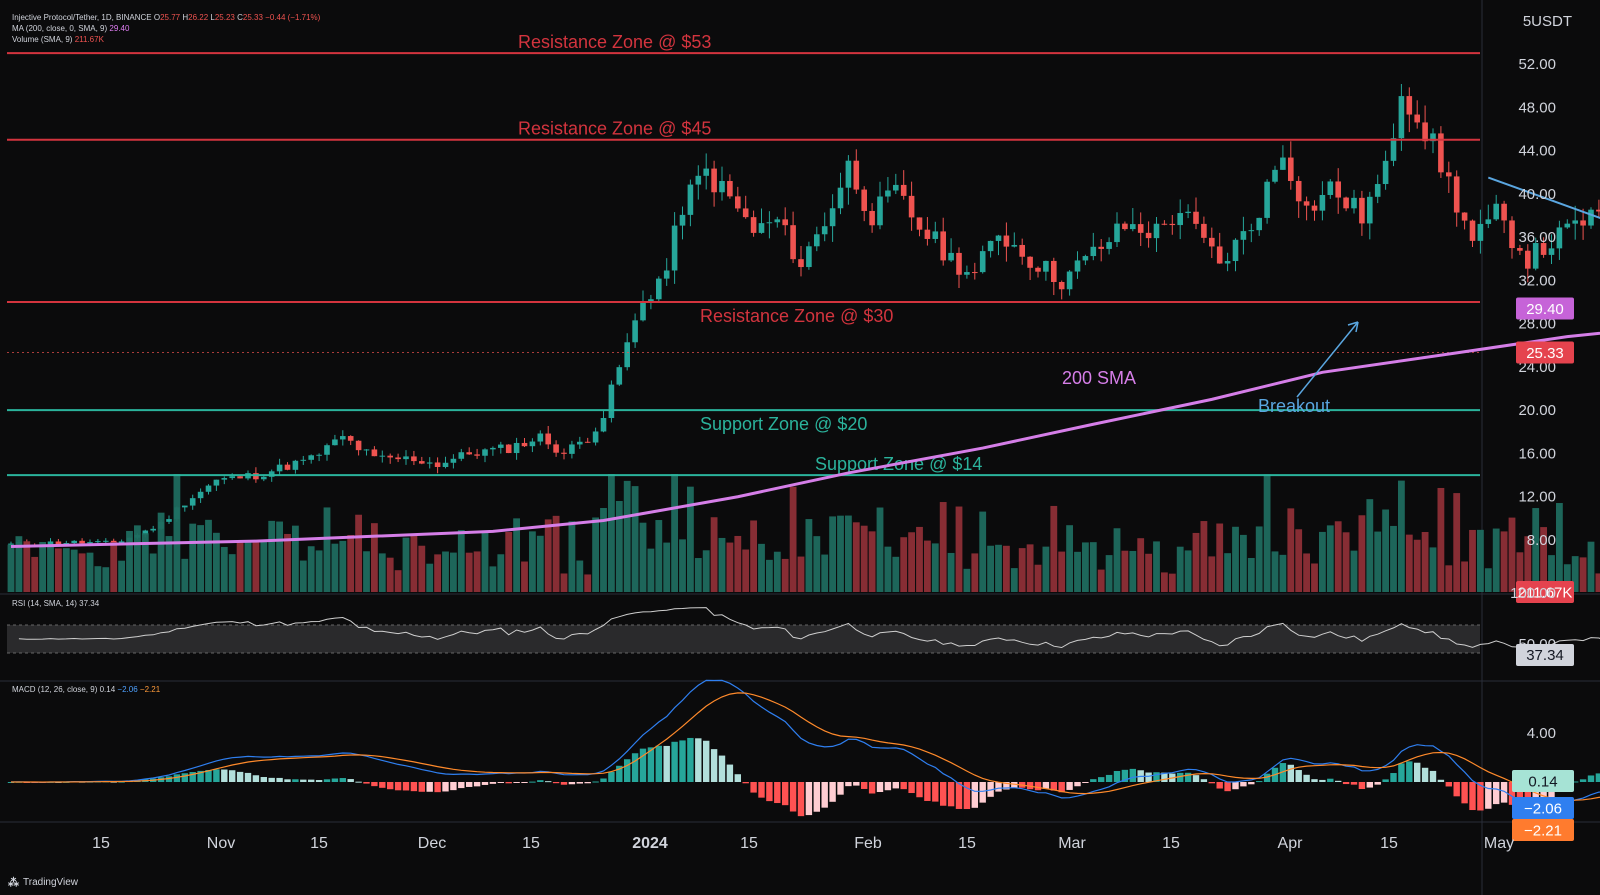 This screenshot has height=895, width=1600. Describe the element at coordinates (1547, 21) in the screenshot. I see `currency-label: 5USDT` at that location.